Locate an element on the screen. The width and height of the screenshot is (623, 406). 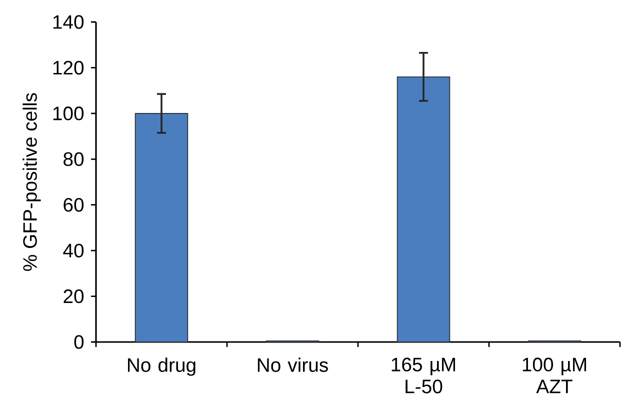
x-tick-label: No virus is located at coordinates (293, 365).